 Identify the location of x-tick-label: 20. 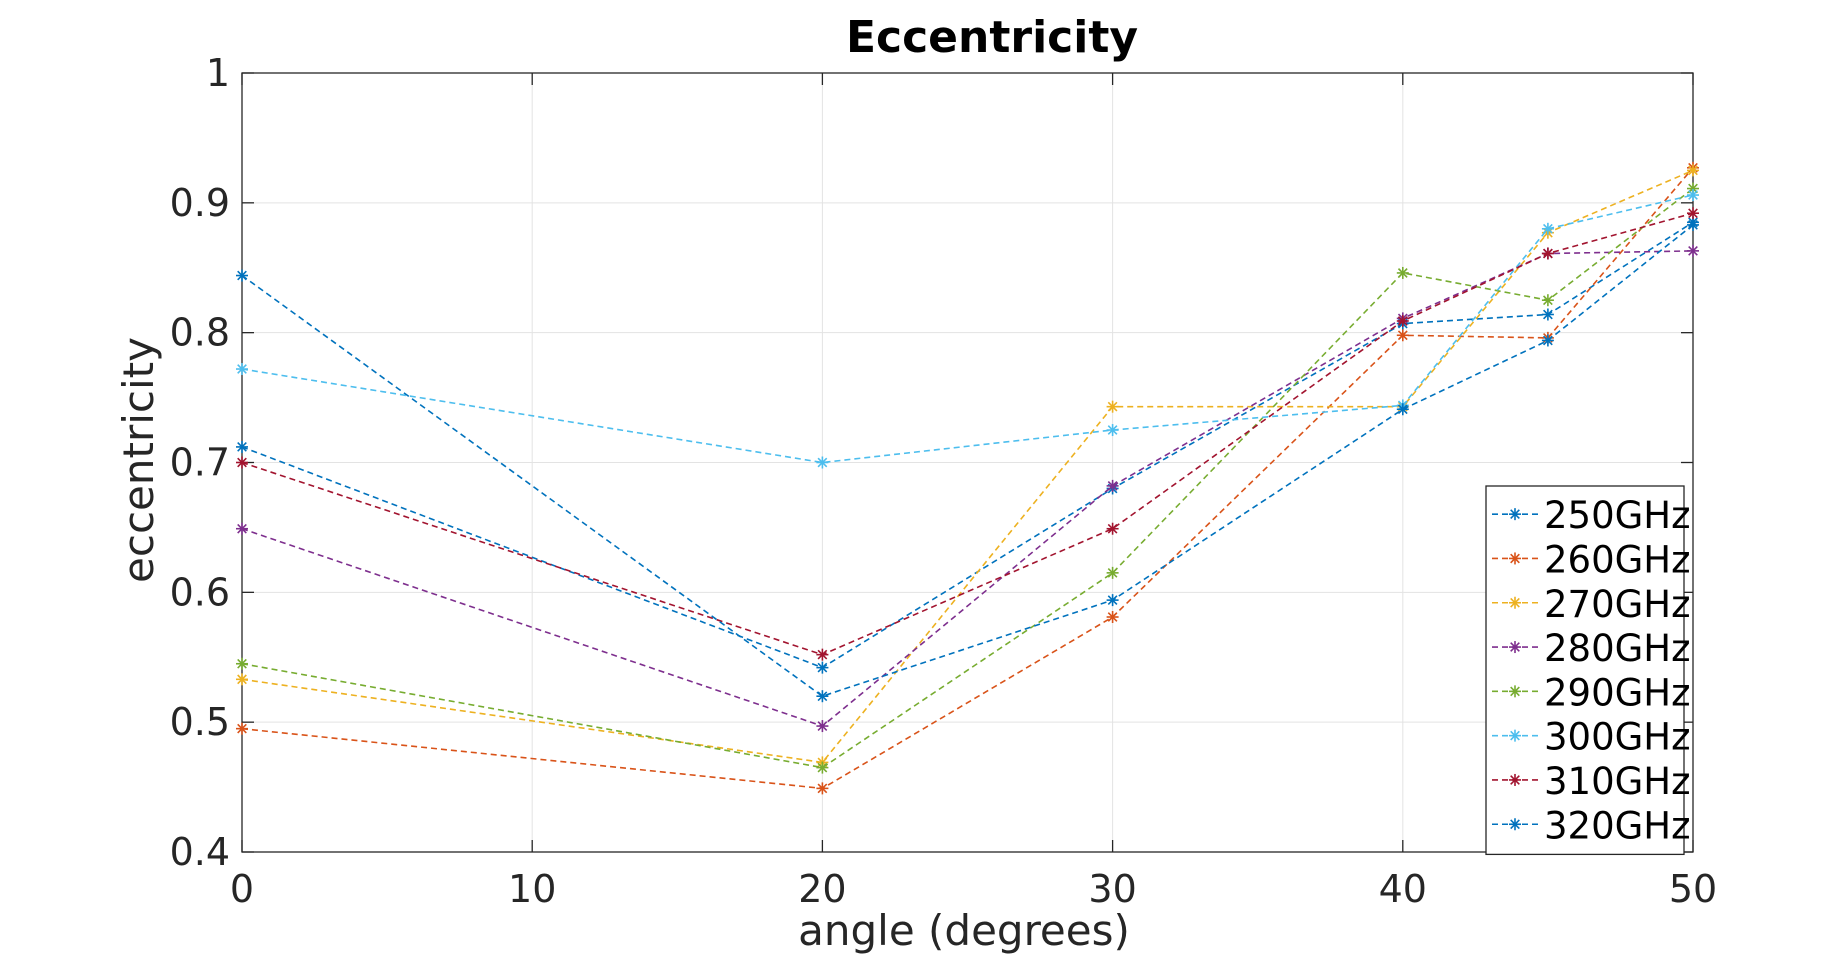
(822, 889).